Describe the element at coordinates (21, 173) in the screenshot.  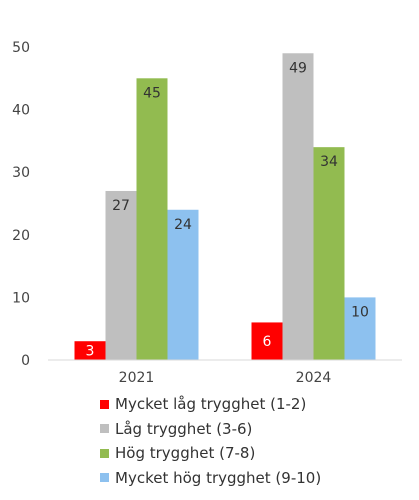
I see `y-tick-label: 30` at that location.